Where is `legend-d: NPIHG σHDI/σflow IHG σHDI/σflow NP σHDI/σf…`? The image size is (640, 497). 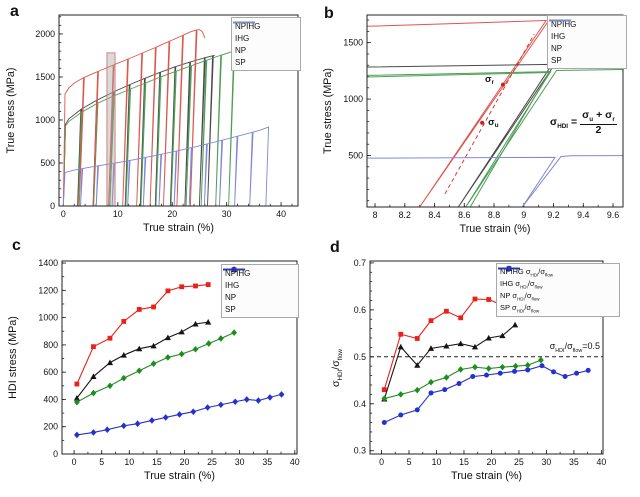 legend-d: NPIHG σHDI/σflow IHG σHDI/σflow NP σHDI/σf… is located at coordinates (558, 290).